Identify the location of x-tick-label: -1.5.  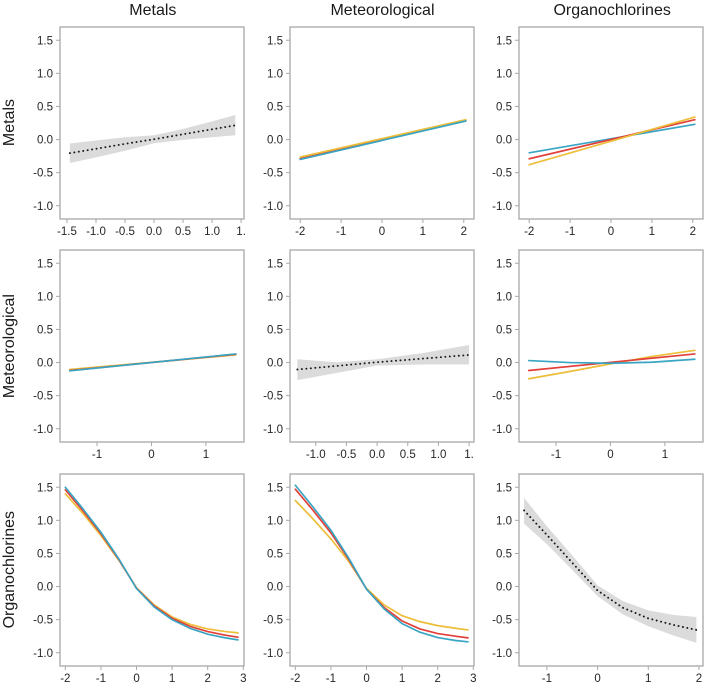
(67, 232).